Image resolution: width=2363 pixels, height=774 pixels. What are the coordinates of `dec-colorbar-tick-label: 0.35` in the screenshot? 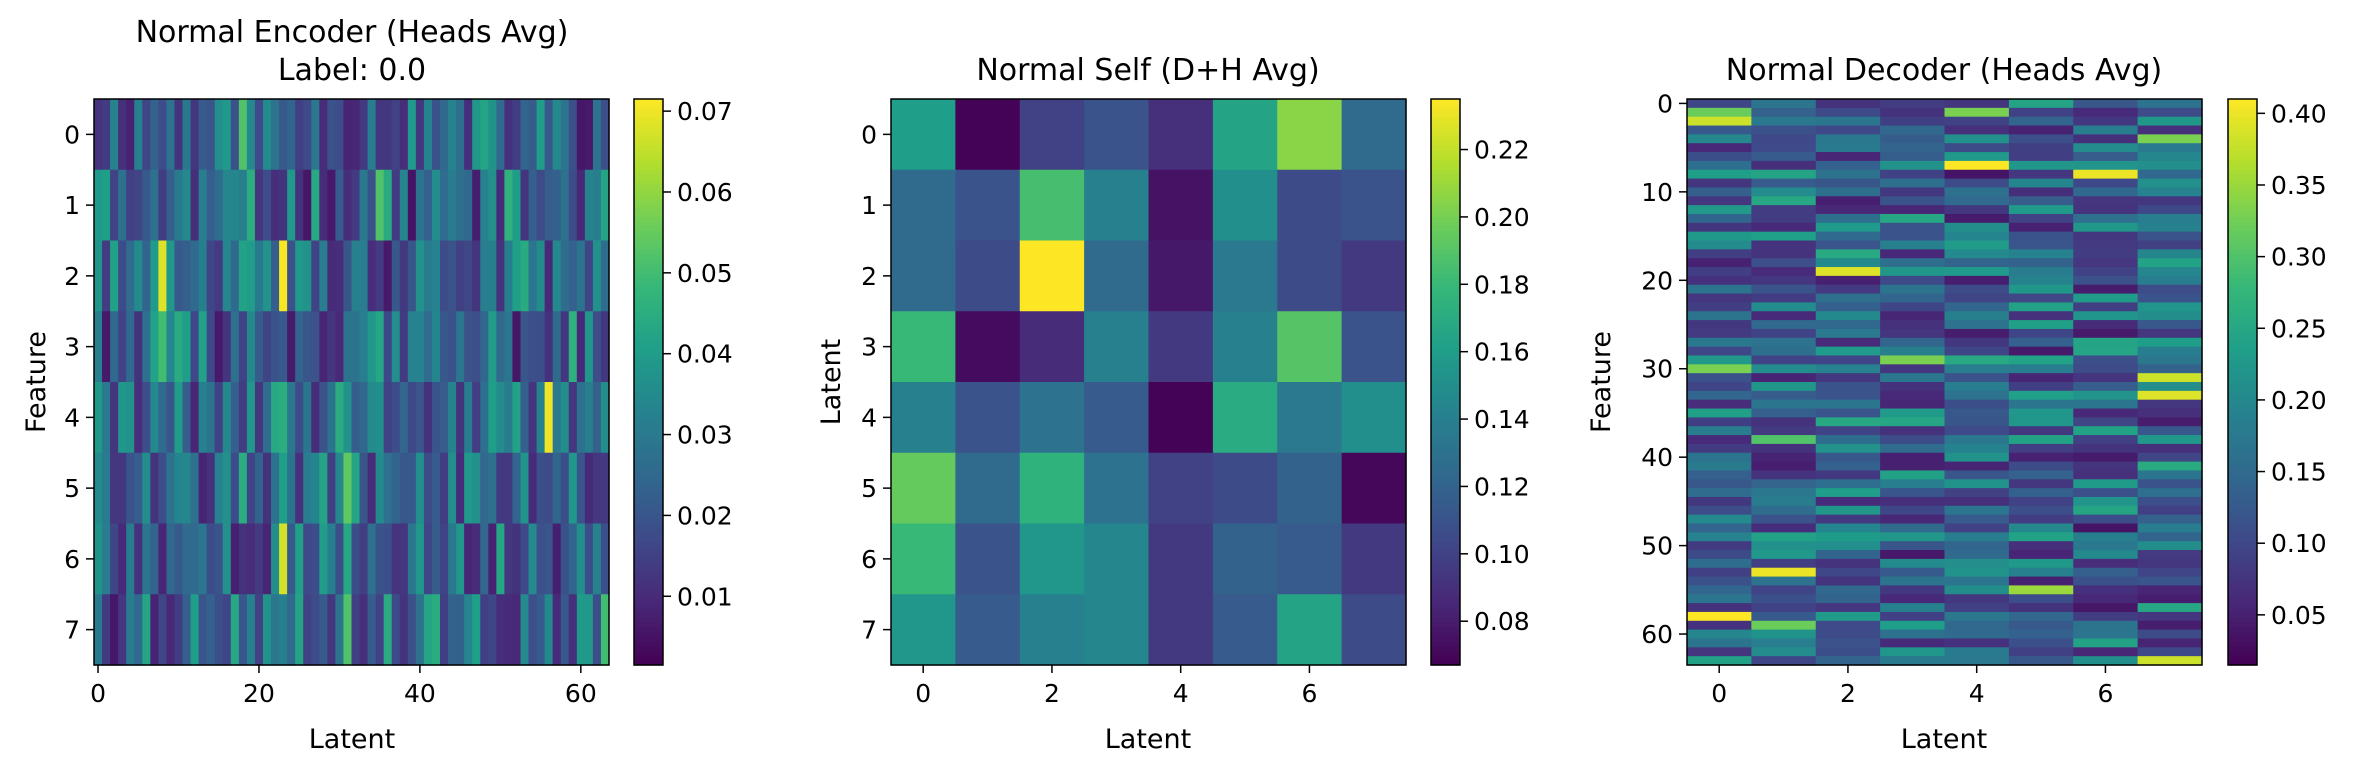 It's located at (2299, 185).